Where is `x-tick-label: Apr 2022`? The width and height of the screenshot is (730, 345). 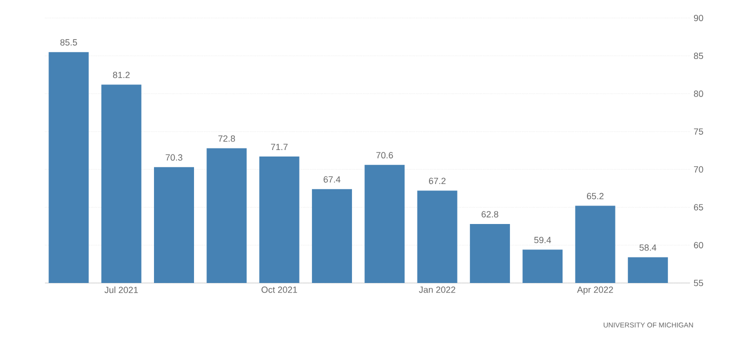
x-tick-label: Apr 2022 is located at coordinates (595, 290).